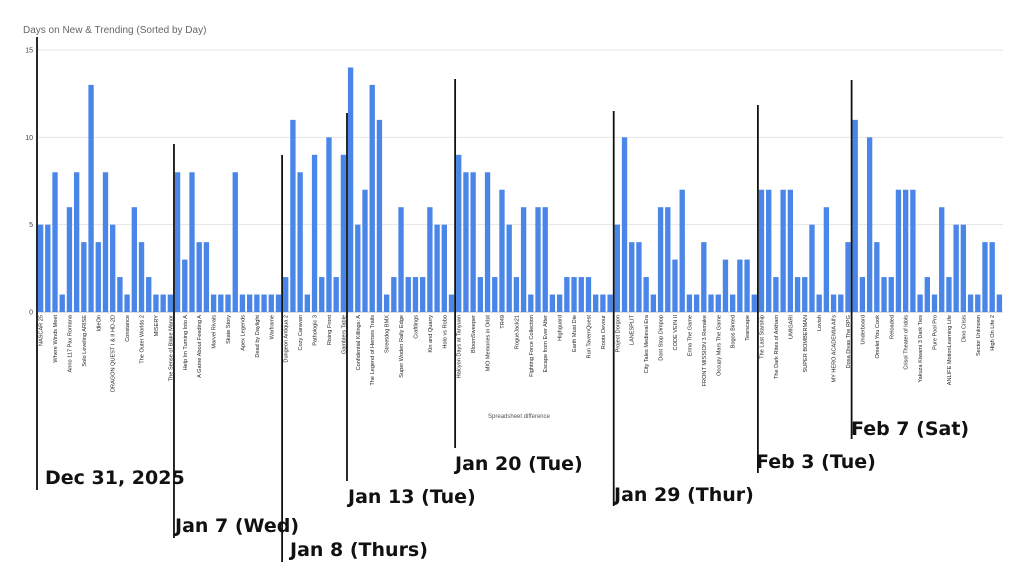 The height and width of the screenshot is (576, 1024). What do you see at coordinates (358, 550) in the screenshot?
I see `date-marker-label: Jan 8 (Thurs)` at bounding box center [358, 550].